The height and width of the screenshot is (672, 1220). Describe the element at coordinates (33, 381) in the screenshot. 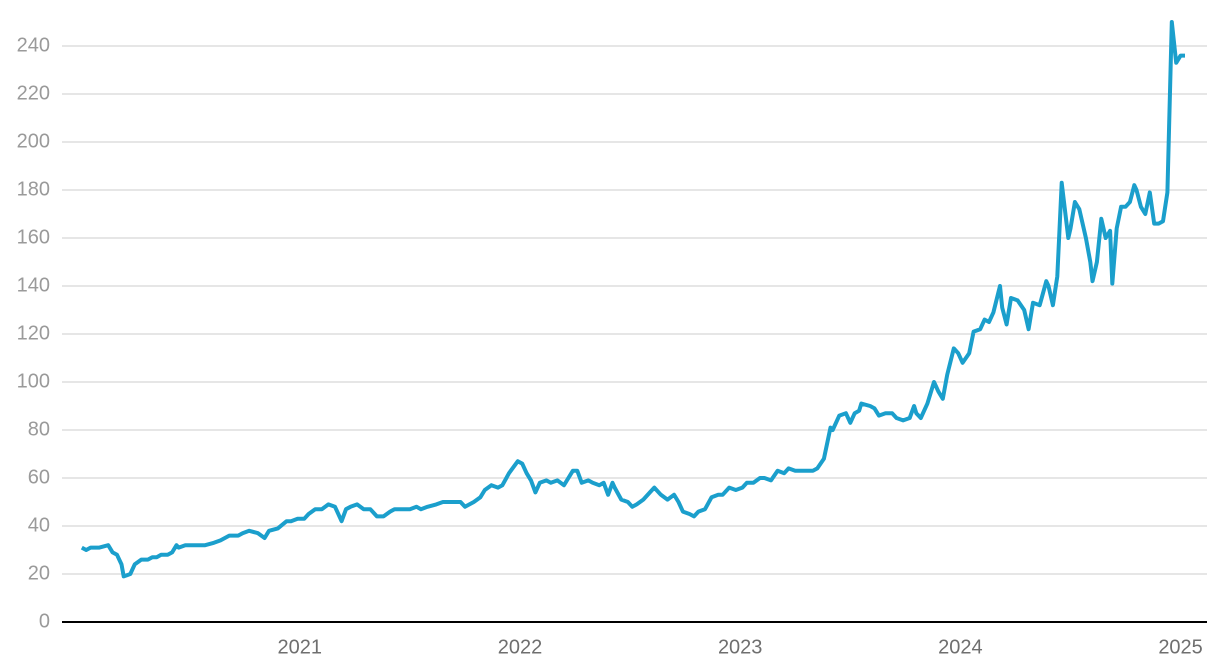

I see `y-tick-label: 100` at that location.